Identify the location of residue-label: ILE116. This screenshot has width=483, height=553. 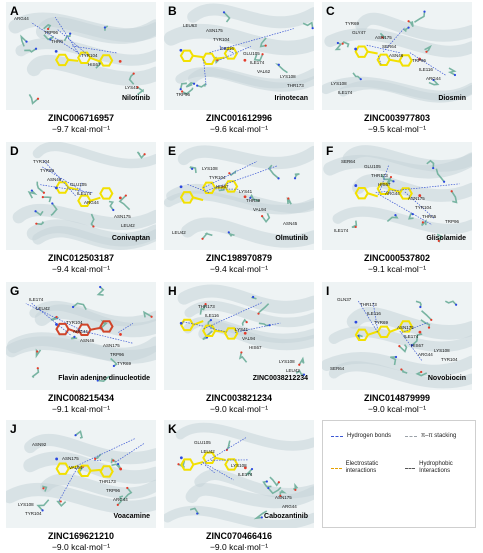
(212, 315).